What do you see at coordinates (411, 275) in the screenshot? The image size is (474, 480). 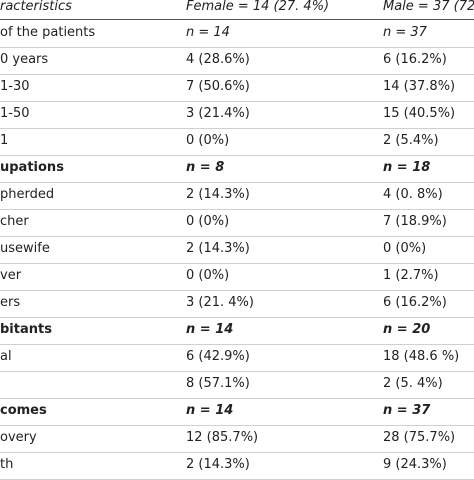 I see `row-value: 1 (2.7%)` at bounding box center [411, 275].